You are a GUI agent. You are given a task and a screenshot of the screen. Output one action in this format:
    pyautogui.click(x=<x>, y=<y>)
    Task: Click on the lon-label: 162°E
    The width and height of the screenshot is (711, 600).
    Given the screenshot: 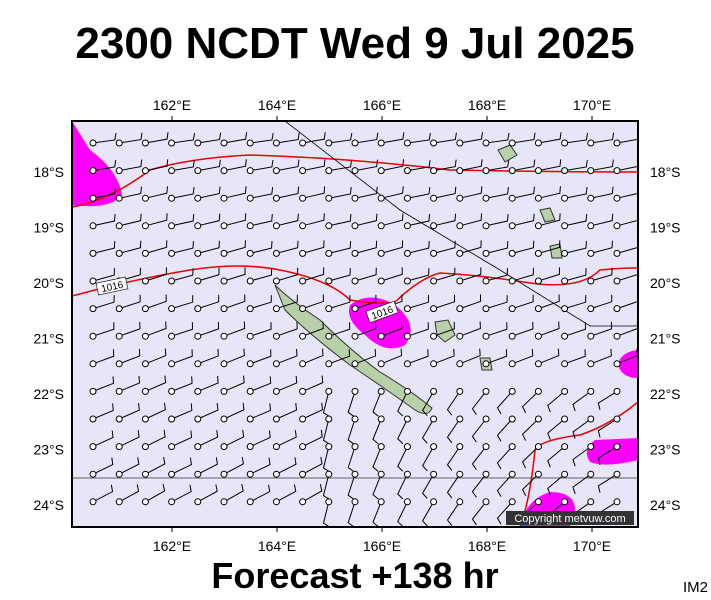 What is the action you would take?
    pyautogui.click(x=172, y=546)
    